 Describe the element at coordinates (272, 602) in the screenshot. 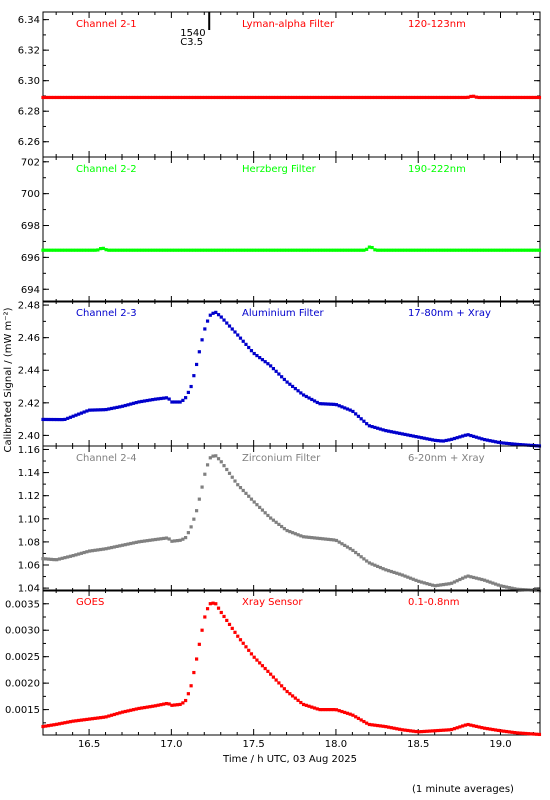

I see `panel-filter-label: Xray Sensor` at that location.